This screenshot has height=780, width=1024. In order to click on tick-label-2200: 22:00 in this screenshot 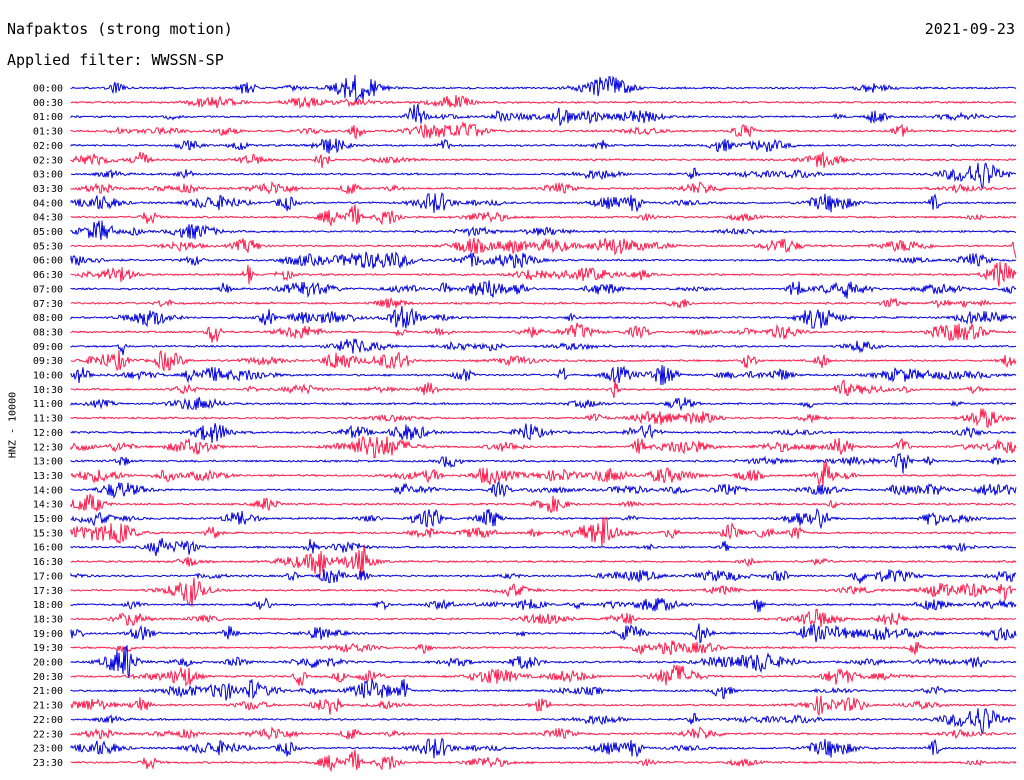, I will do `click(48, 720)`.